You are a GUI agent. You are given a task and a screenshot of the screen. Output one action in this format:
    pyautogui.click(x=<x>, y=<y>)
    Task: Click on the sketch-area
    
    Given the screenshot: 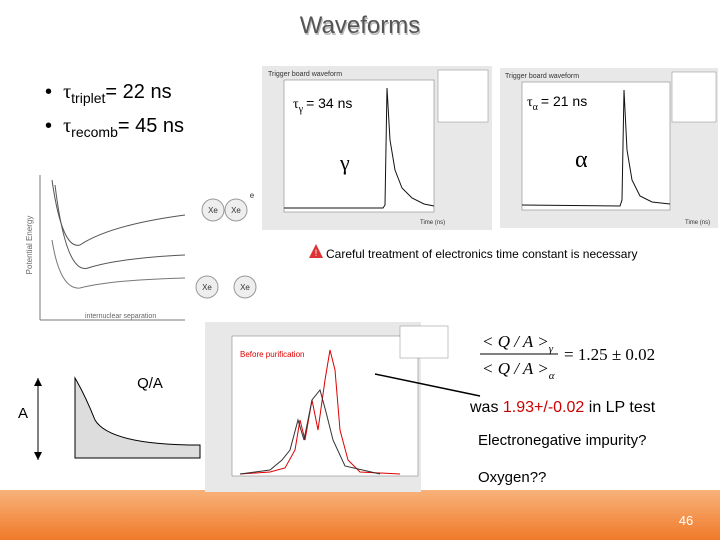 What is the action you would take?
    pyautogui.click(x=137, y=417)
    